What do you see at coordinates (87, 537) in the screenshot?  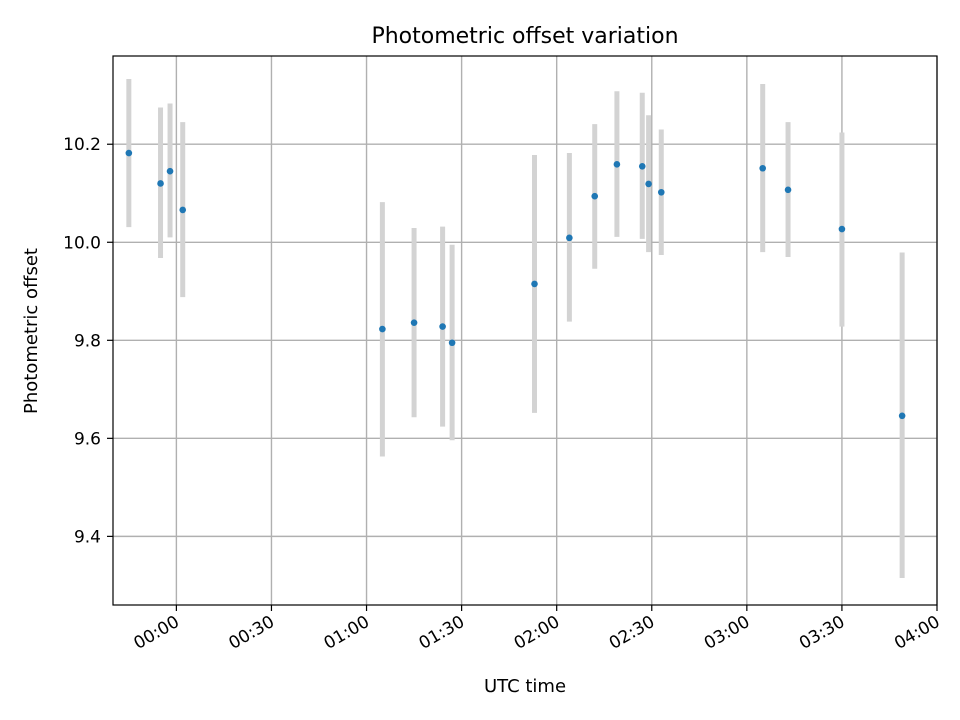 I see `y-tick-label: 9.4` at bounding box center [87, 537].